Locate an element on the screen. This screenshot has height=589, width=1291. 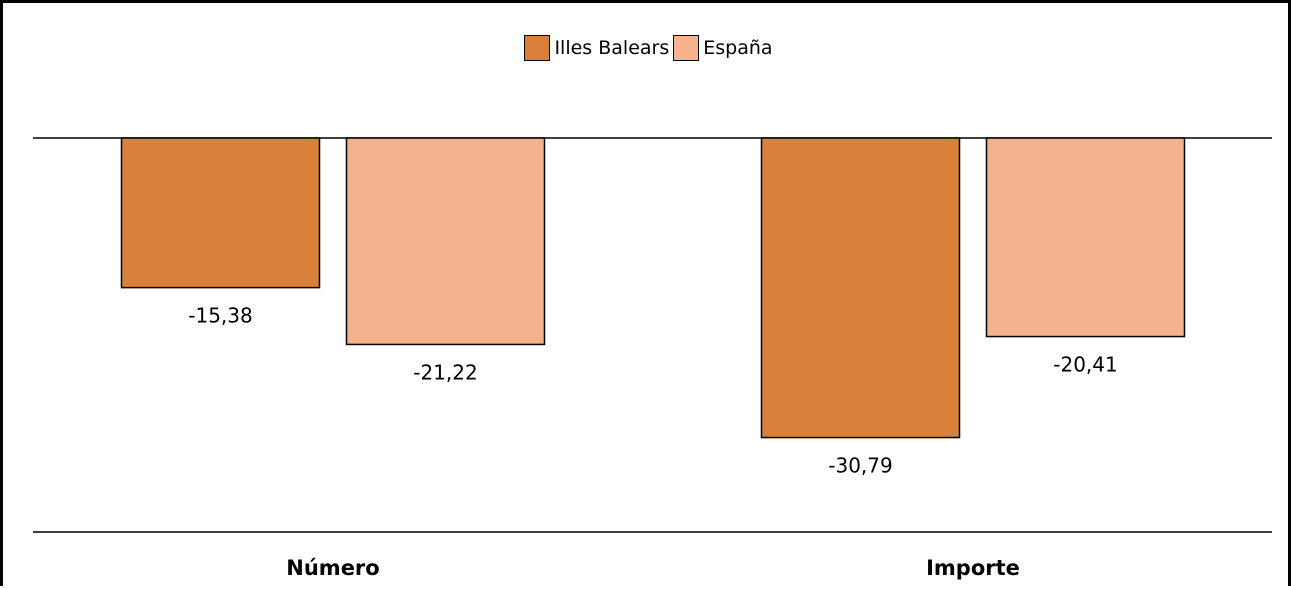
legend-swatch-illes-balears is located at coordinates (537, 48).